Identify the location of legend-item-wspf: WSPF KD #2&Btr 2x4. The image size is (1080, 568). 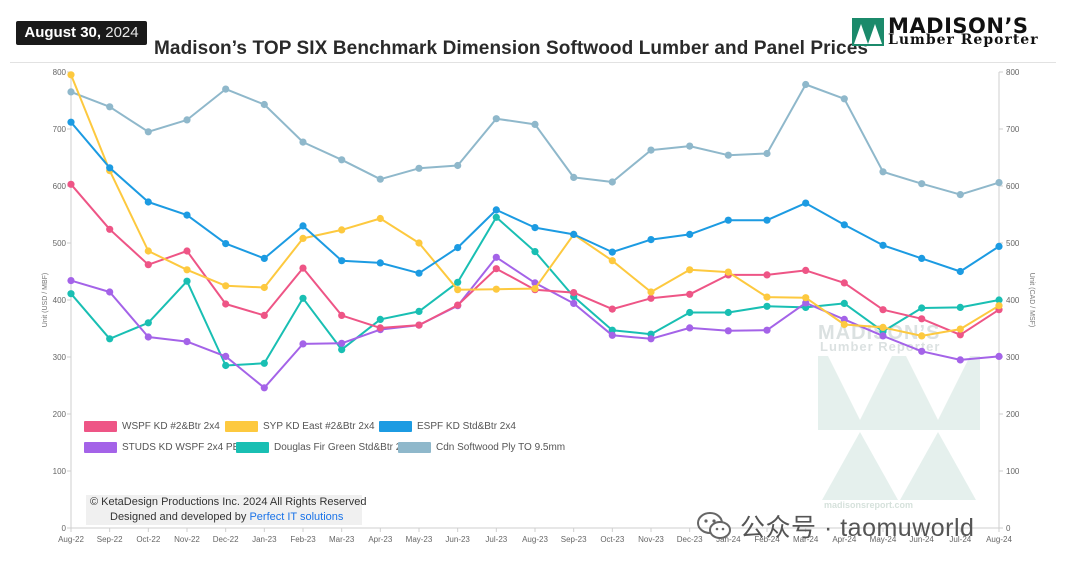
(152, 426).